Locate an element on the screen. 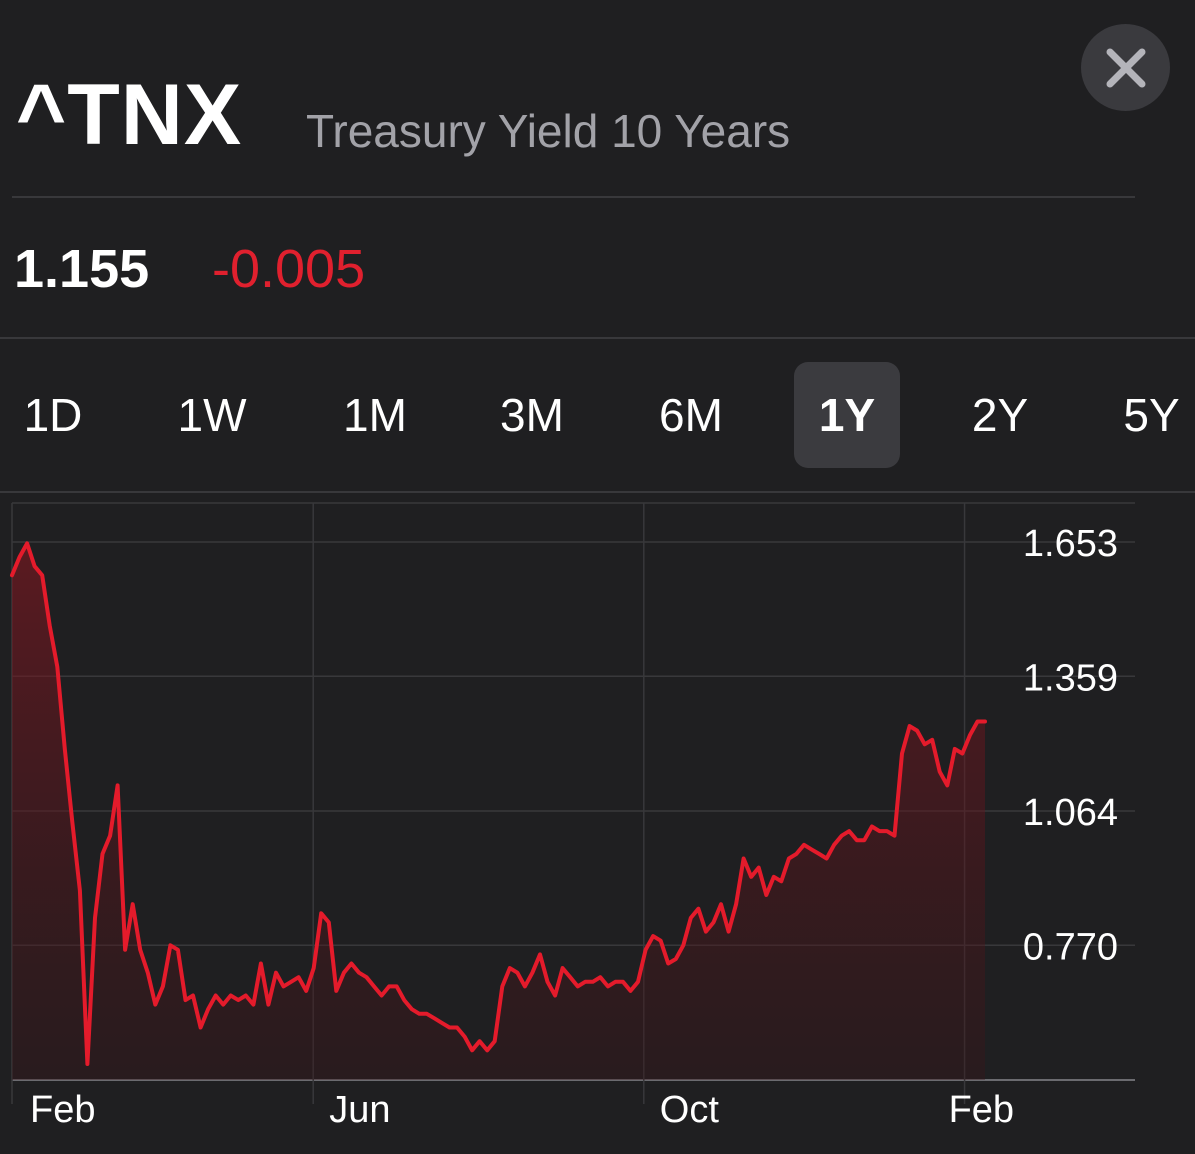 This screenshot has height=1154, width=1195. range-tab-1d: 1D is located at coordinates (53, 415).